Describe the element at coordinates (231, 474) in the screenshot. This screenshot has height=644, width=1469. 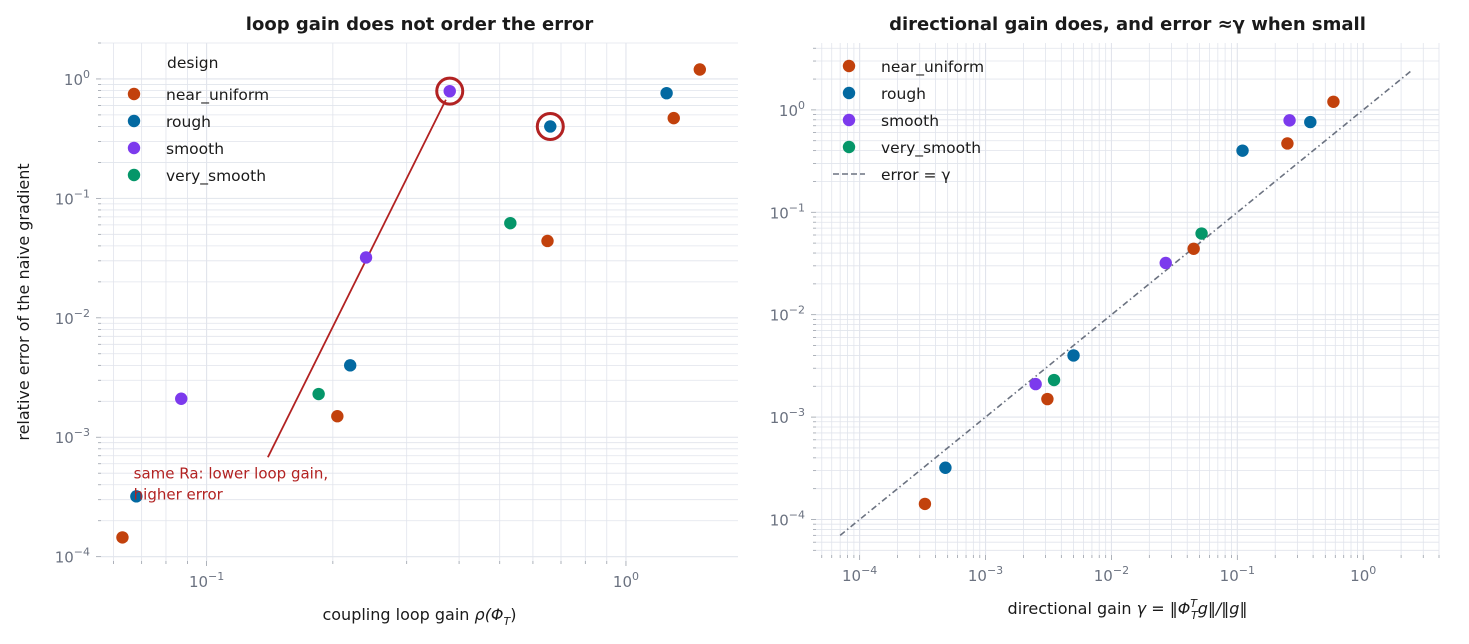
I see `annotation-text: same Ra: lower loop gain,` at that location.